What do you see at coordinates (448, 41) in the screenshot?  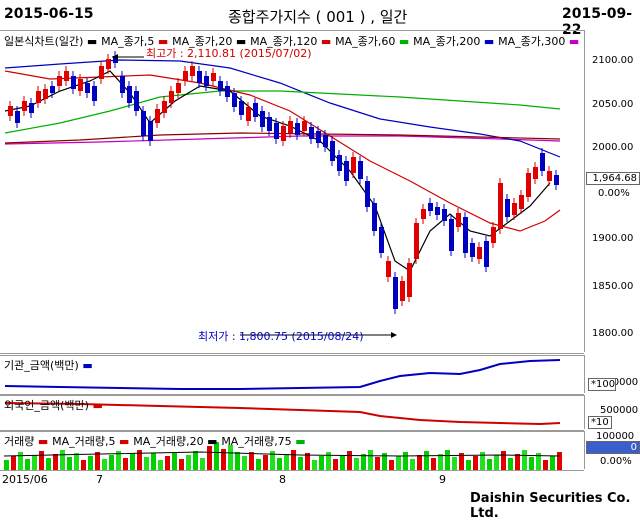 I see `legend-item: MA_종가,200` at bounding box center [448, 41].